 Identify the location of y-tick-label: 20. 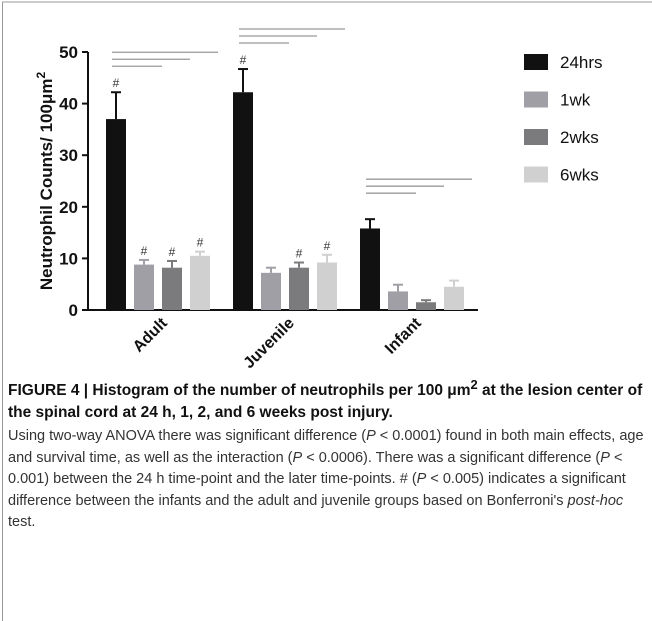
(68, 207).